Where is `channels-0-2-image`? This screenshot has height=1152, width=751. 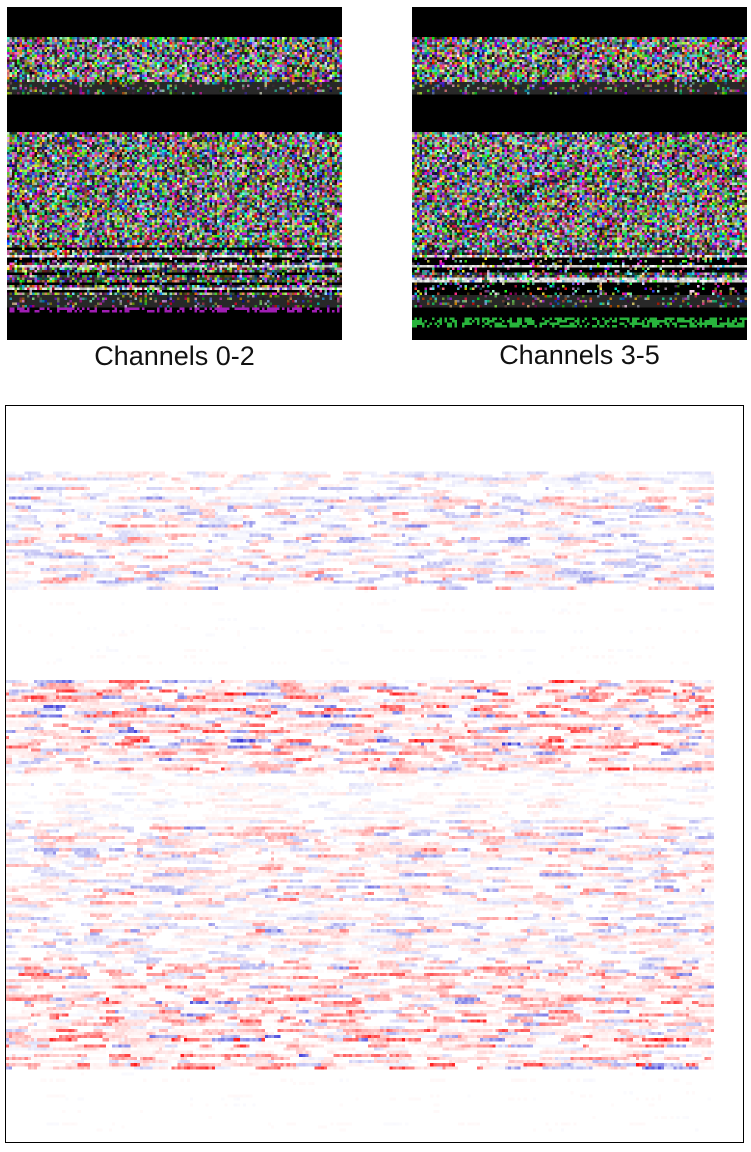 channels-0-2-image is located at coordinates (174, 173).